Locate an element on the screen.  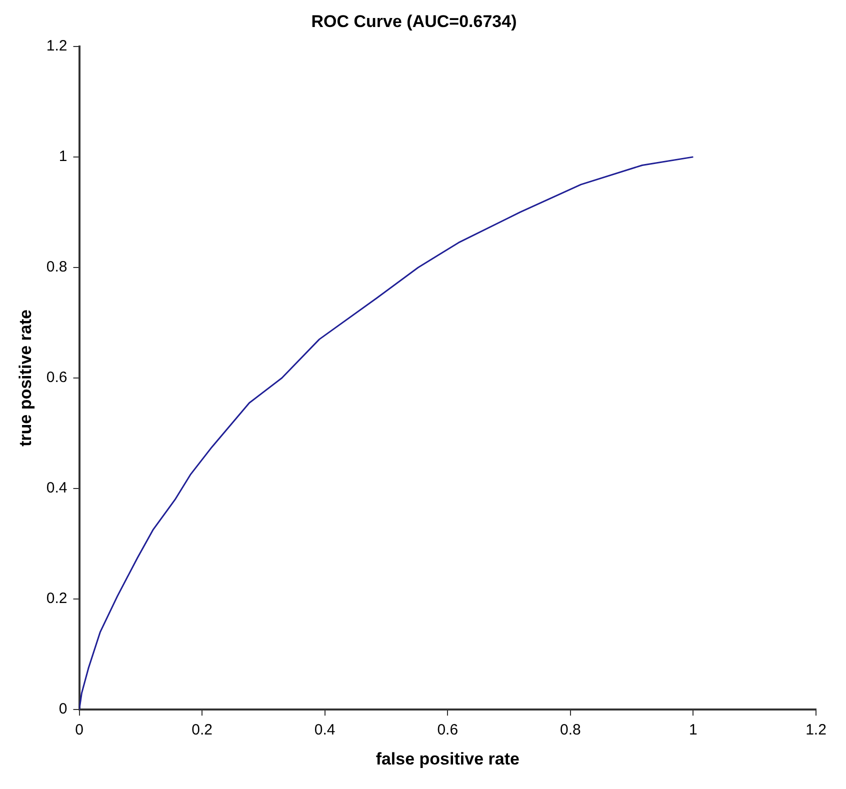
x-tick-label: 0.8 is located at coordinates (570, 730).